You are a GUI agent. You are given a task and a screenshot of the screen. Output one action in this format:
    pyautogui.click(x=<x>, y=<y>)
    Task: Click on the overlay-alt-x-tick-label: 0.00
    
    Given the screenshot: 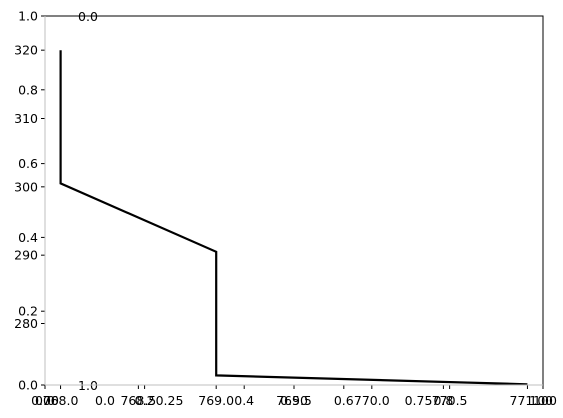 What is the action you would take?
    pyautogui.click(x=45, y=400)
    